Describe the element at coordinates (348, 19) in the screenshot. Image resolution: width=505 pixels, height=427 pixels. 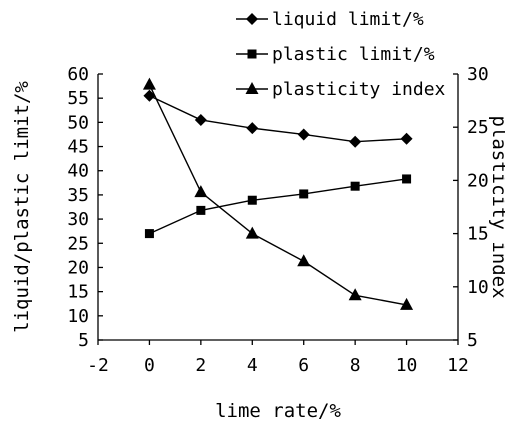
I see `legend-label: liquid limit/%` at that location.